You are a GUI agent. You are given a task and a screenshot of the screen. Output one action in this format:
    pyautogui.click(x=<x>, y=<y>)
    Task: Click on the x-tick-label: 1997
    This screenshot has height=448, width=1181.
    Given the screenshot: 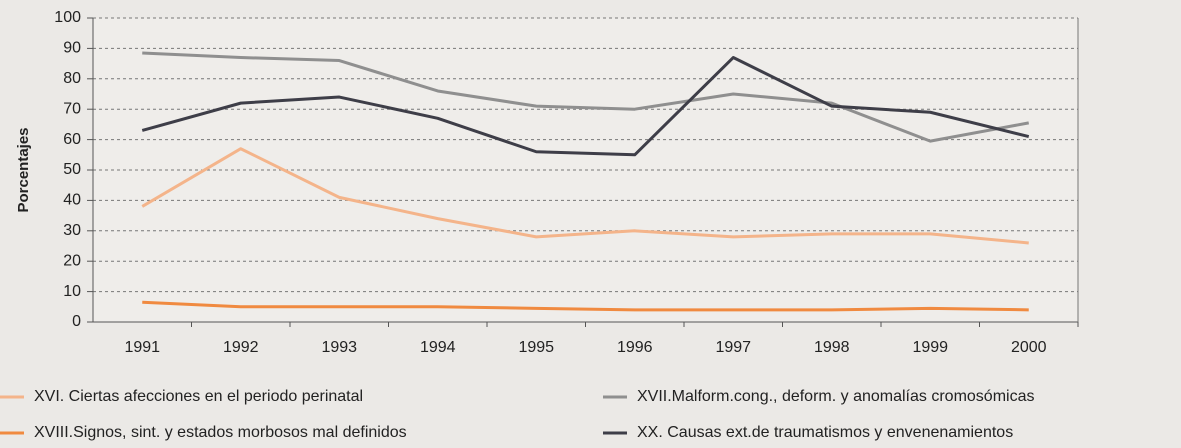 What is the action you would take?
    pyautogui.click(x=733, y=347)
    